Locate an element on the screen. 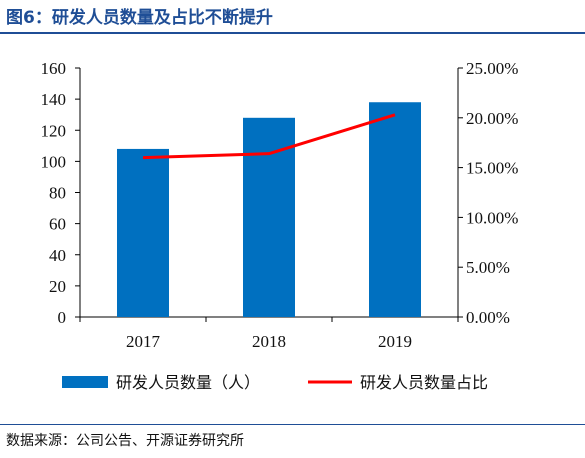  legend-bar-label: 研发人员数量（人） is located at coordinates (188, 383).